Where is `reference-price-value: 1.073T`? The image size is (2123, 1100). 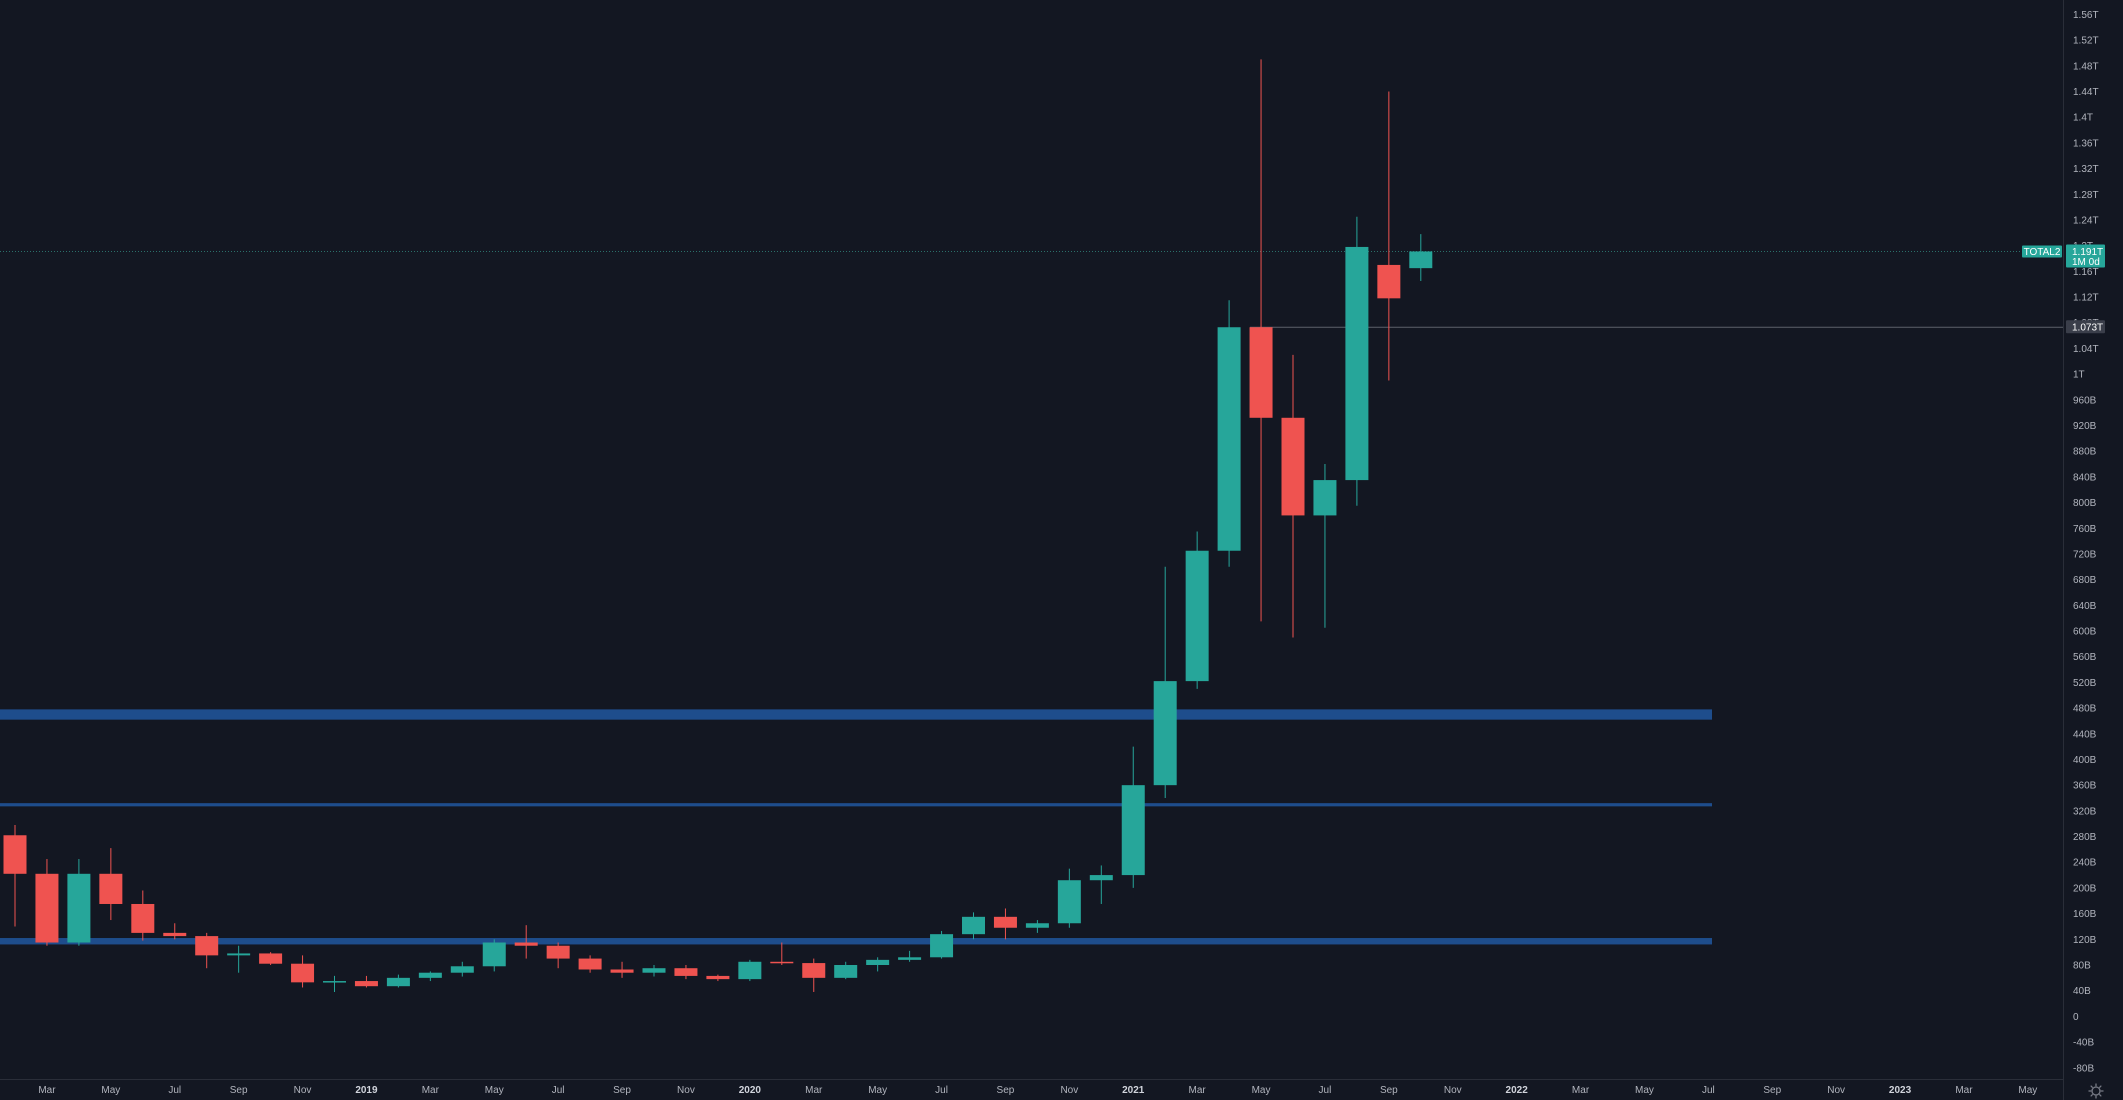 reference-price-value: 1.073T is located at coordinates (2087, 328).